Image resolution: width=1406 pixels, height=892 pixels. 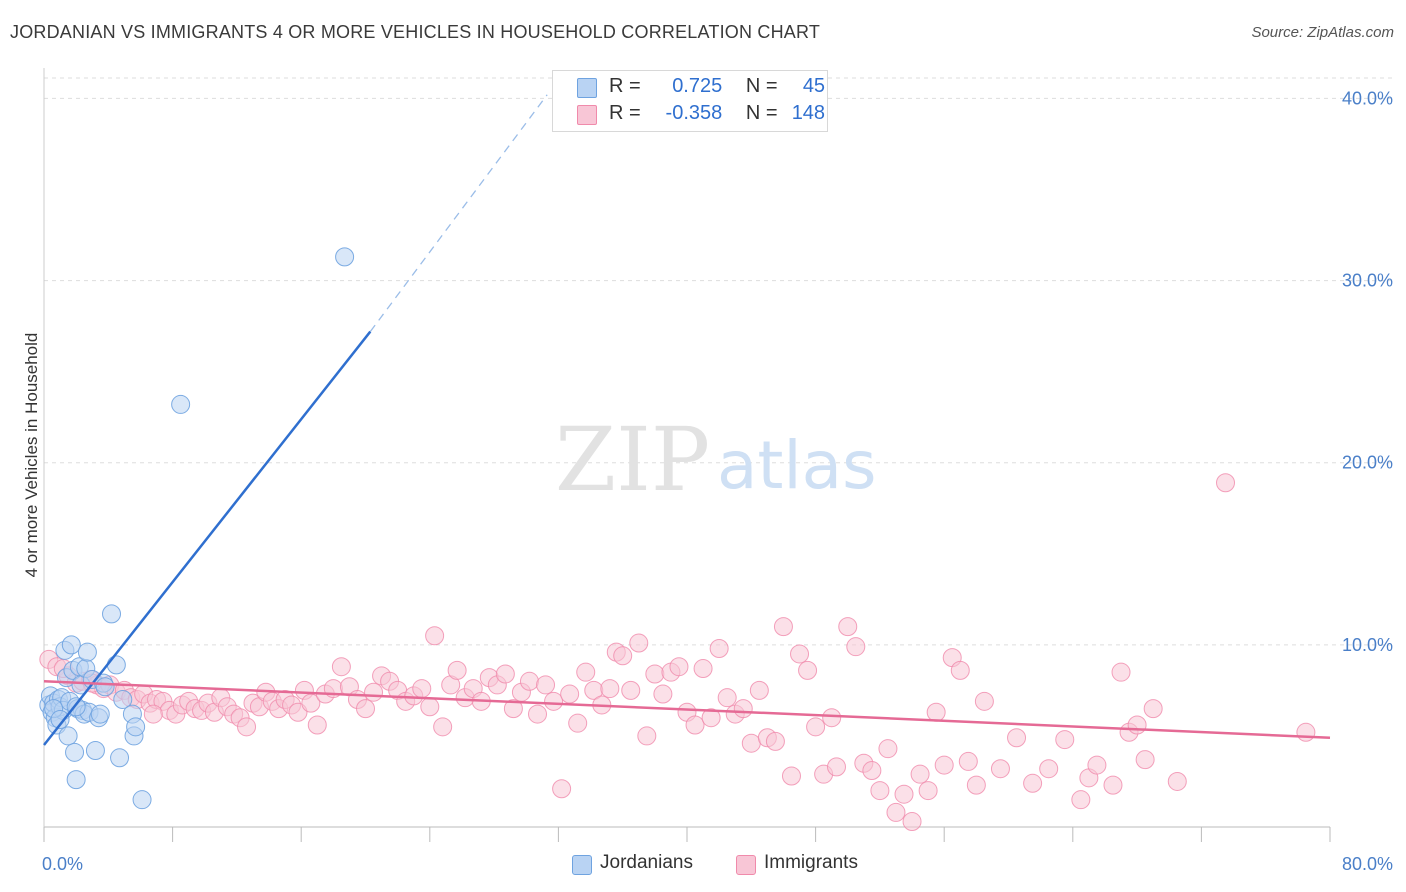 What do you see at coordinates (811, 862) in the screenshot?
I see `series-label-immigrants: Immigrants` at bounding box center [811, 862].